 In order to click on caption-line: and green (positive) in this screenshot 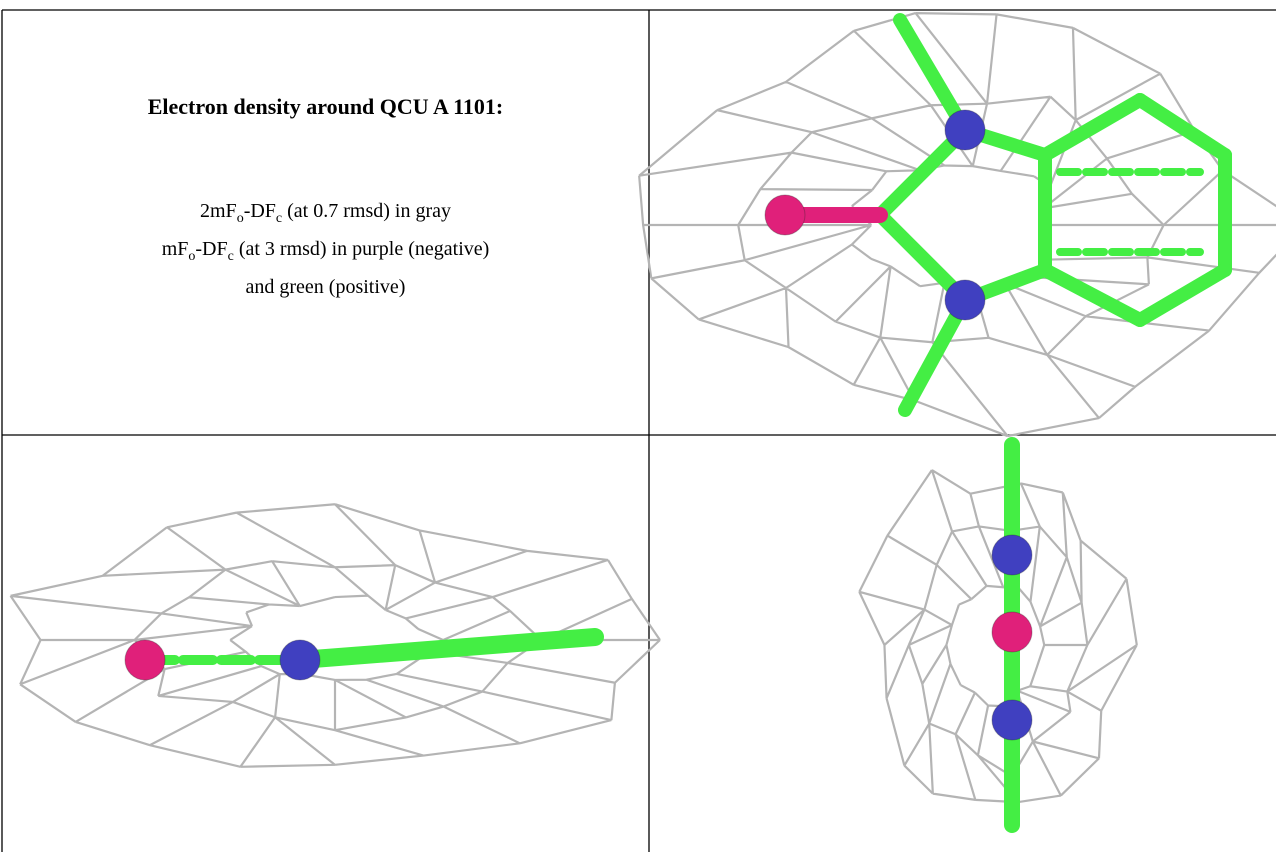, I will do `click(325, 287)`.